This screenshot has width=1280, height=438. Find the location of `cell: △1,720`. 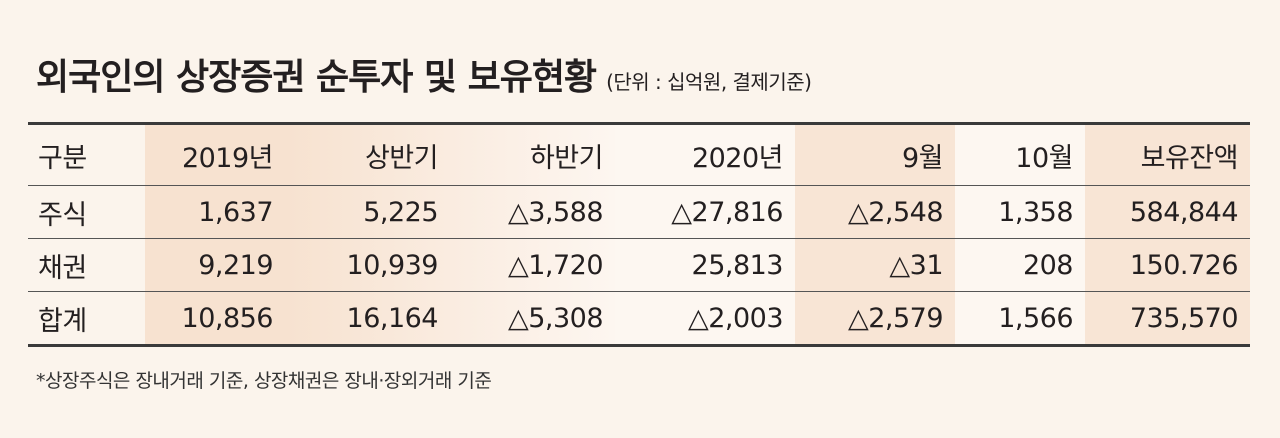

cell: △1,720 is located at coordinates (532, 265).